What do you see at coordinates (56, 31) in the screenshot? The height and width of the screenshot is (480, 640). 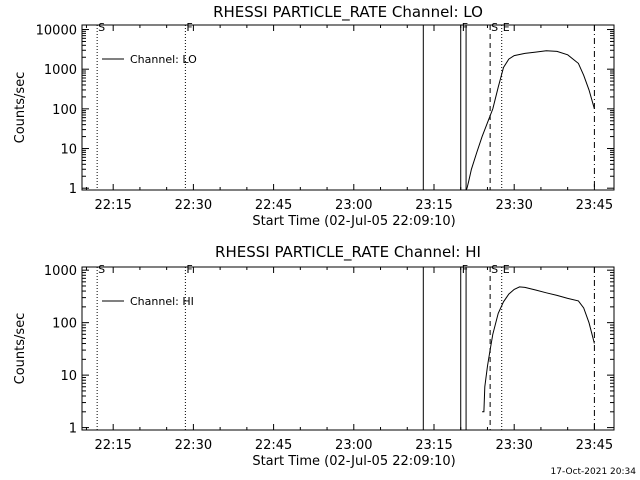 I see `y-tick-label: 10000` at bounding box center [56, 31].